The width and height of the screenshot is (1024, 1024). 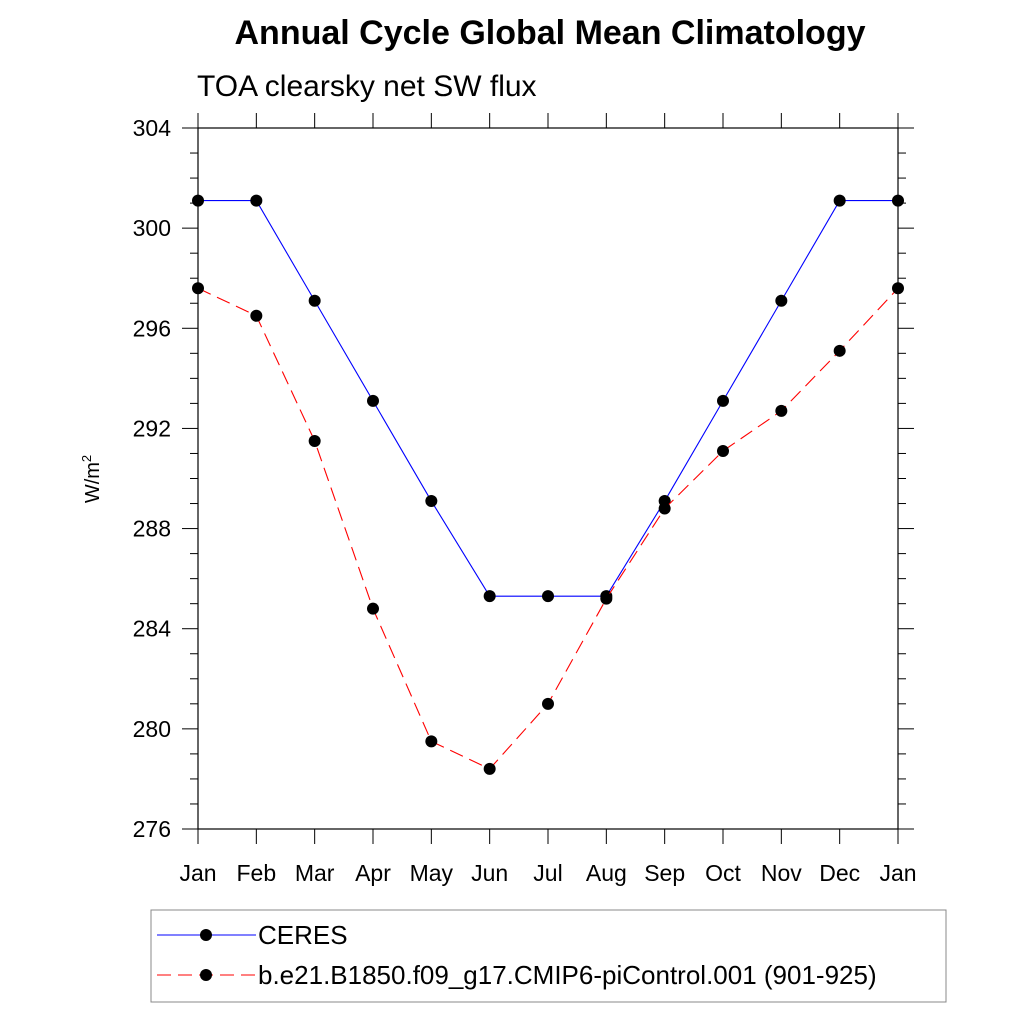 What do you see at coordinates (152, 428) in the screenshot?
I see `y-tick-label: 292` at bounding box center [152, 428].